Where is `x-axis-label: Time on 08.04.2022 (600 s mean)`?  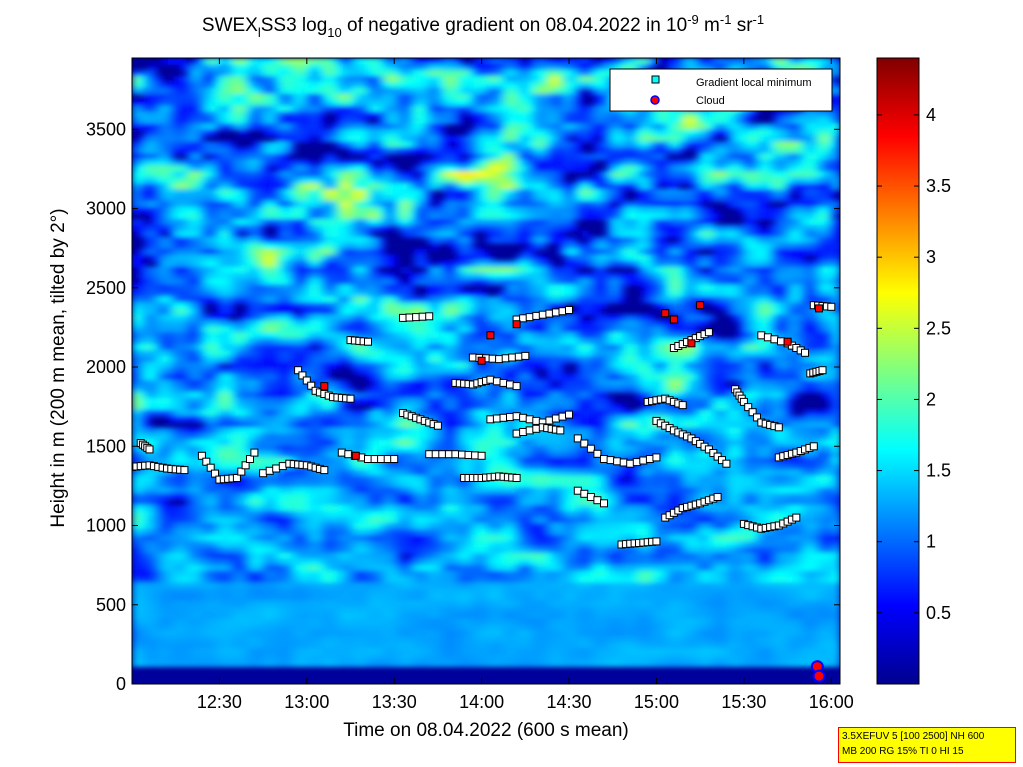
x-axis-label: Time on 08.04.2022 (600 s mean) is located at coordinates (486, 730).